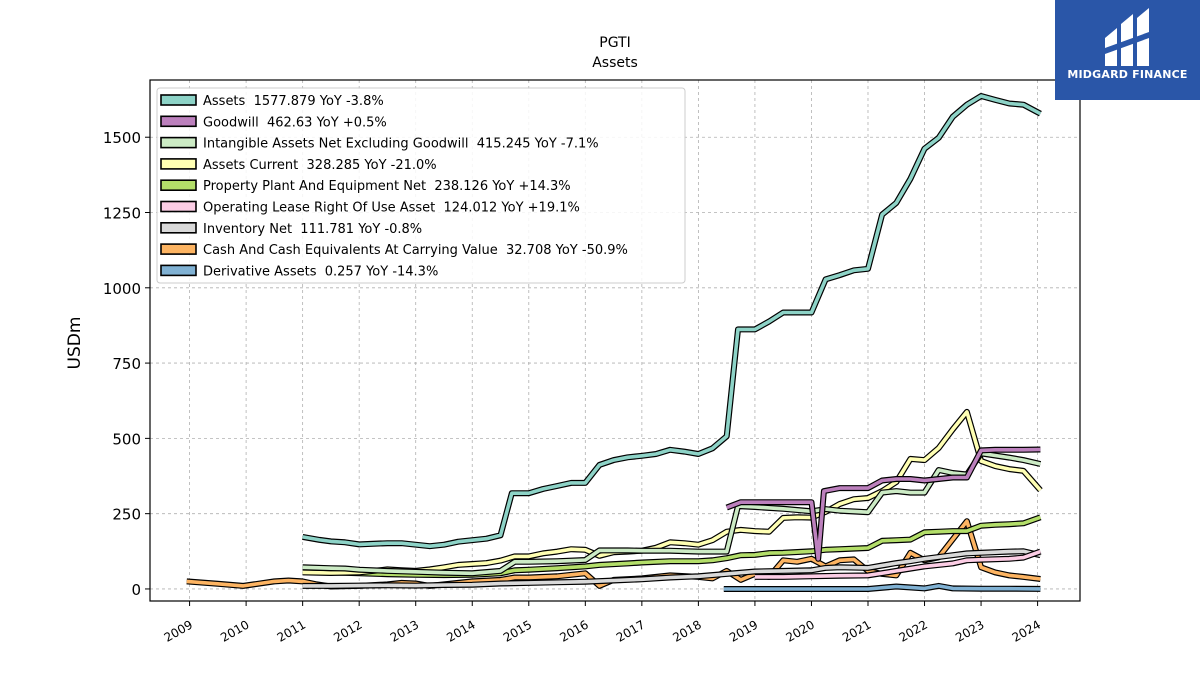 The height and width of the screenshot is (675, 1200). What do you see at coordinates (126, 515) in the screenshot?
I see `y-tick-label: 250` at bounding box center [126, 515].